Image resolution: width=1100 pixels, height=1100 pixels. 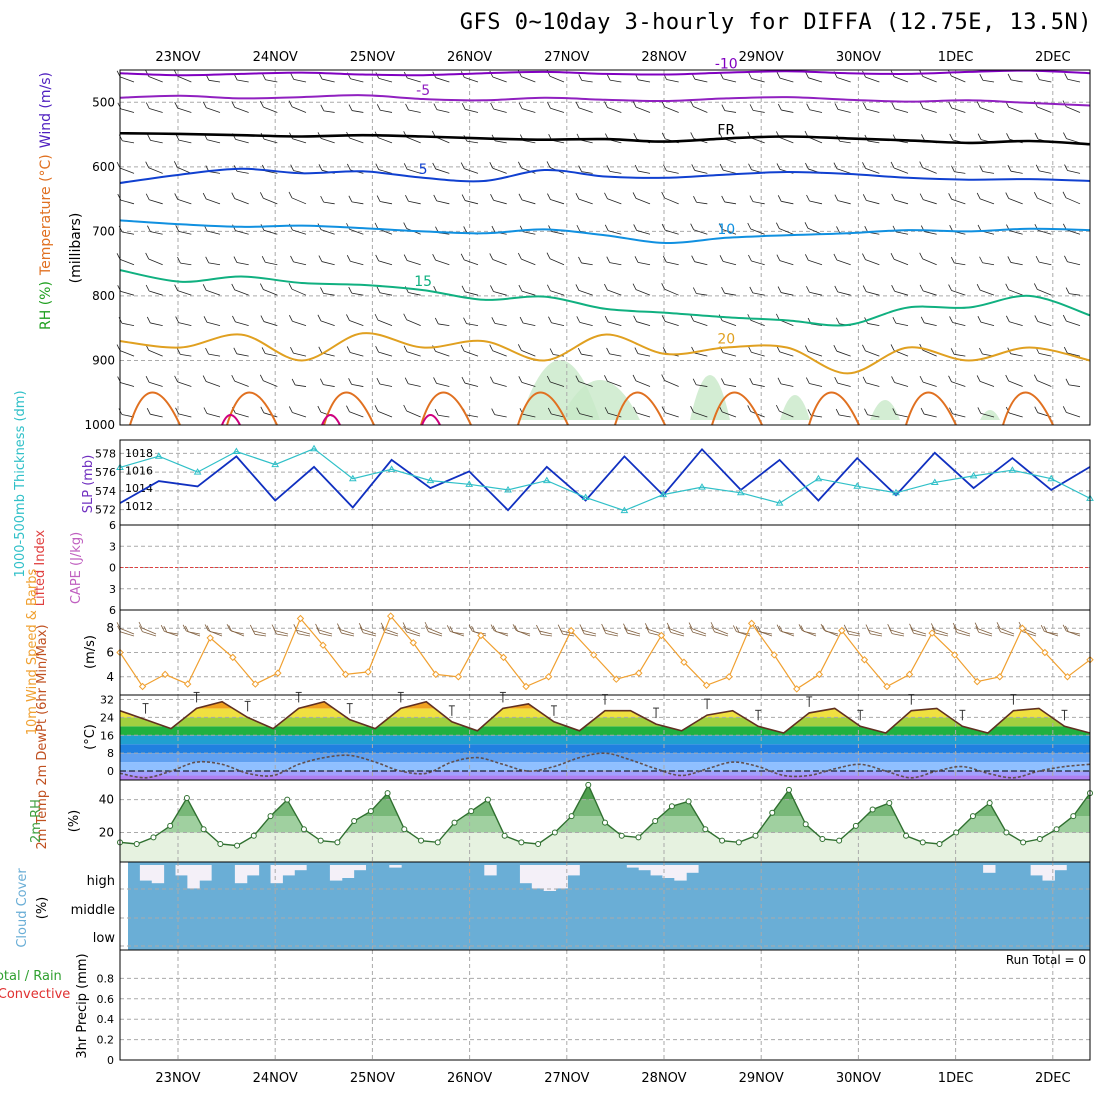 I want to click on isotherm-line, so click(x=605, y=175).